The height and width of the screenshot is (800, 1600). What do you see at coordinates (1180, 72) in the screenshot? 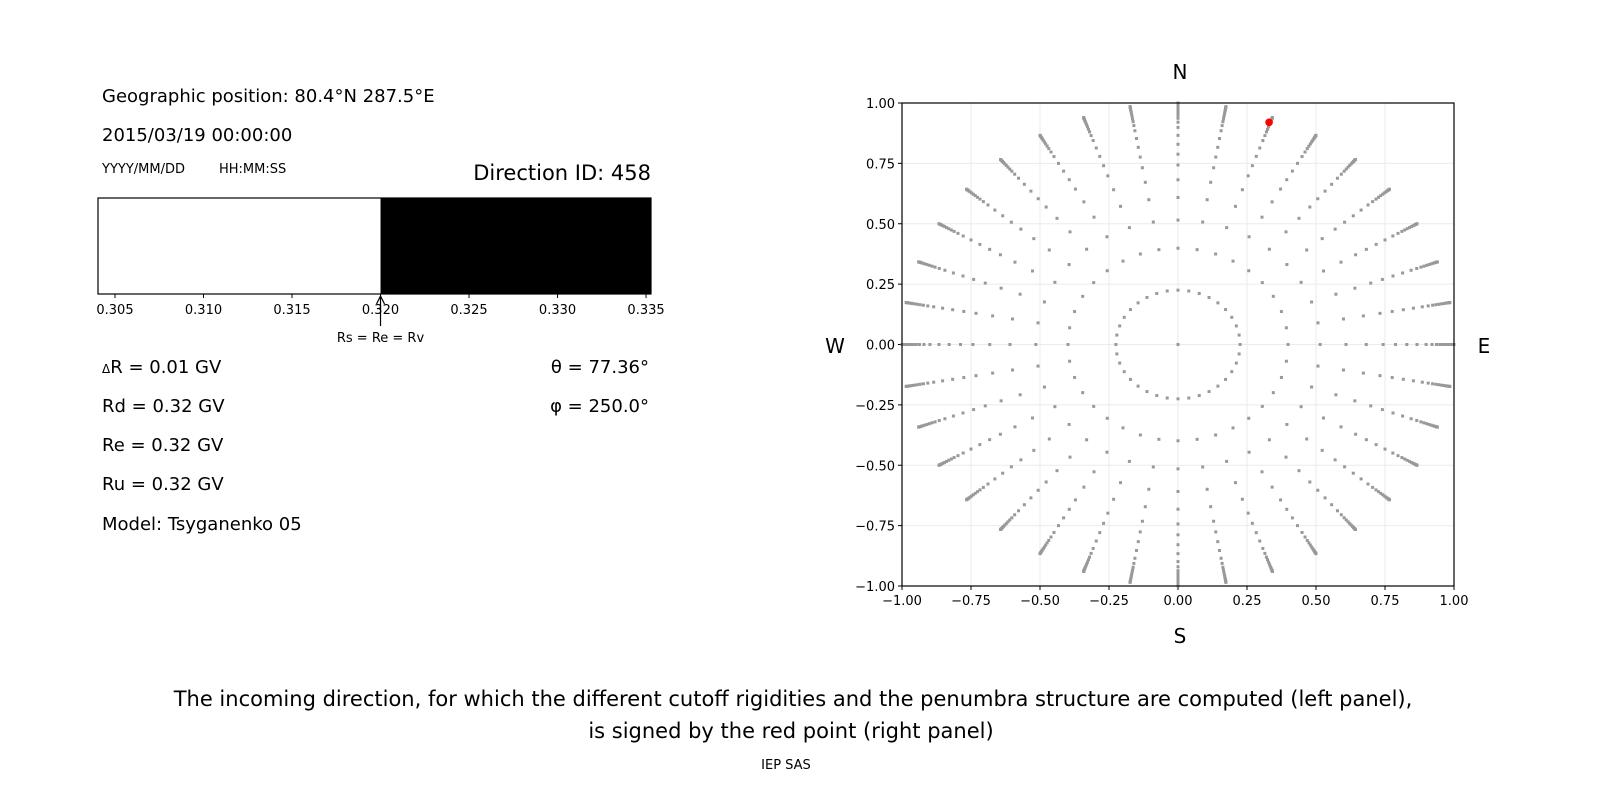
I see `north-label: N` at bounding box center [1180, 72].